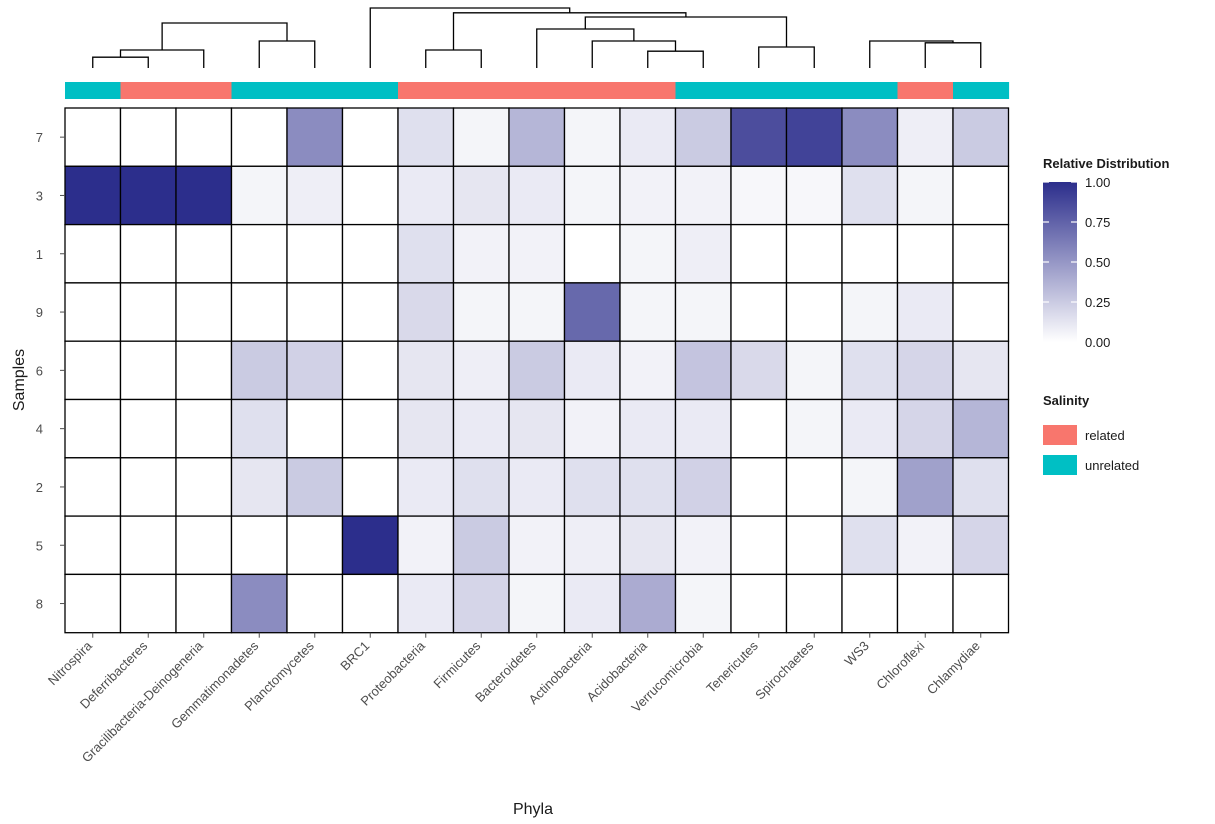 Image resolution: width=1215 pixels, height=824 pixels. I want to click on colorbar-tick-label: 0.75, so click(1097, 222).